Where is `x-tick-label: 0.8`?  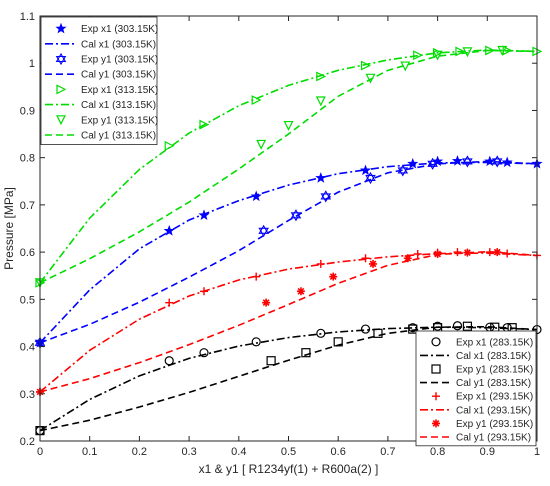
x-tick-label: 0.8 is located at coordinates (437, 452).